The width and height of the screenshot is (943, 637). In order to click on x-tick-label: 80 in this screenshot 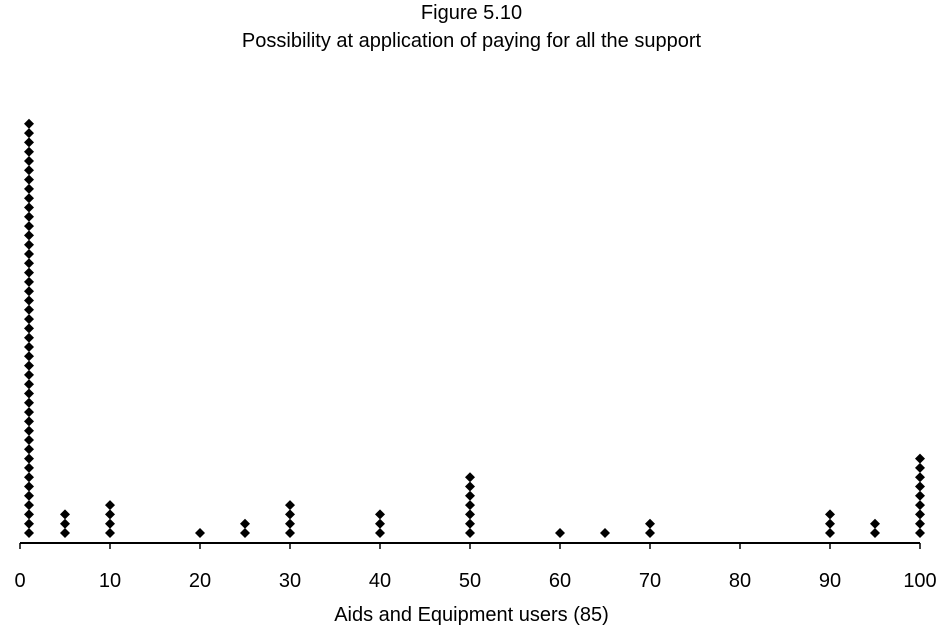, I will do `click(740, 581)`.